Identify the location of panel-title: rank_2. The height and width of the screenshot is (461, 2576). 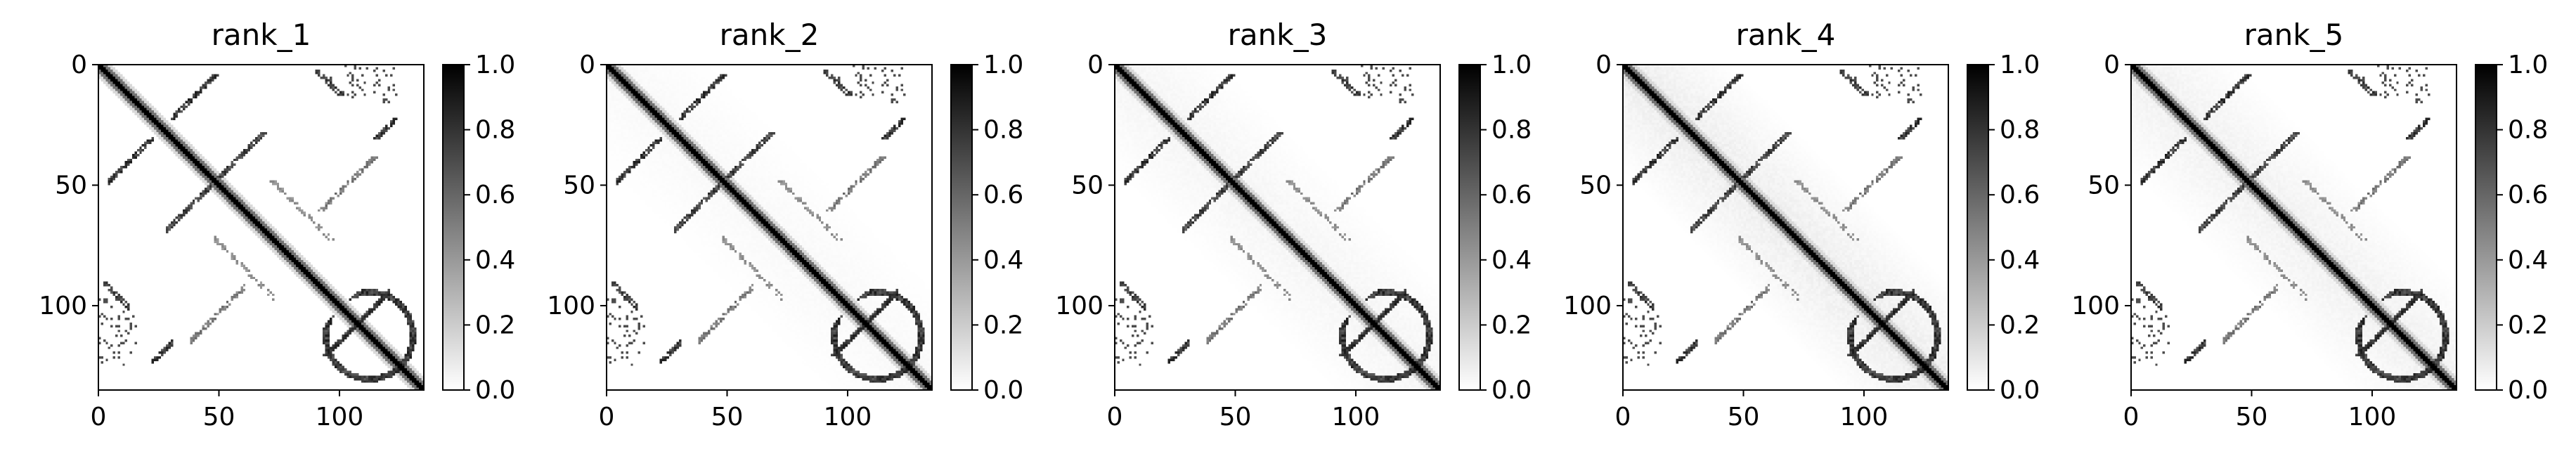
(770, 35).